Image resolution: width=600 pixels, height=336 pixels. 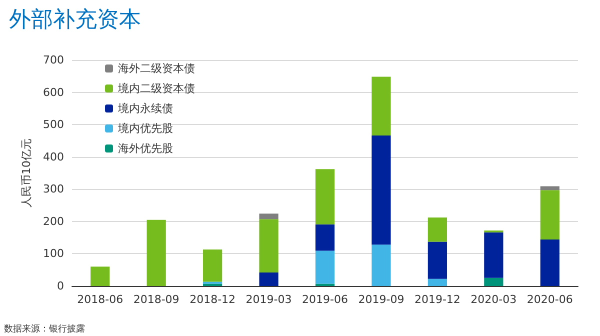 What do you see at coordinates (53, 92) in the screenshot?
I see `y-tick-label: 600` at bounding box center [53, 92].